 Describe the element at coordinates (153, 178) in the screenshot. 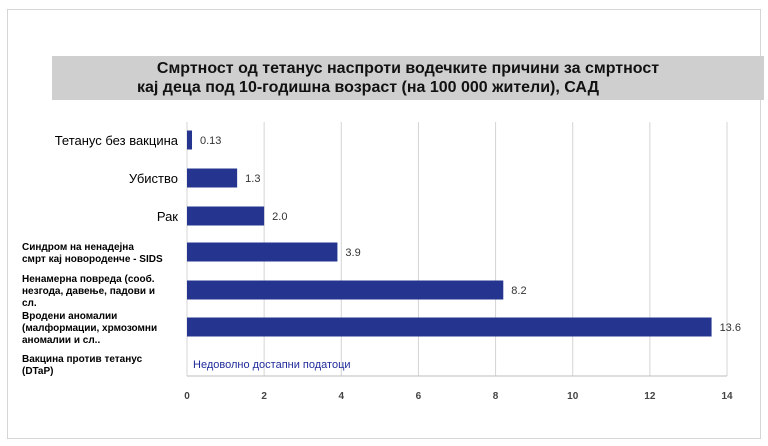

I see `category-label: Убиство` at that location.